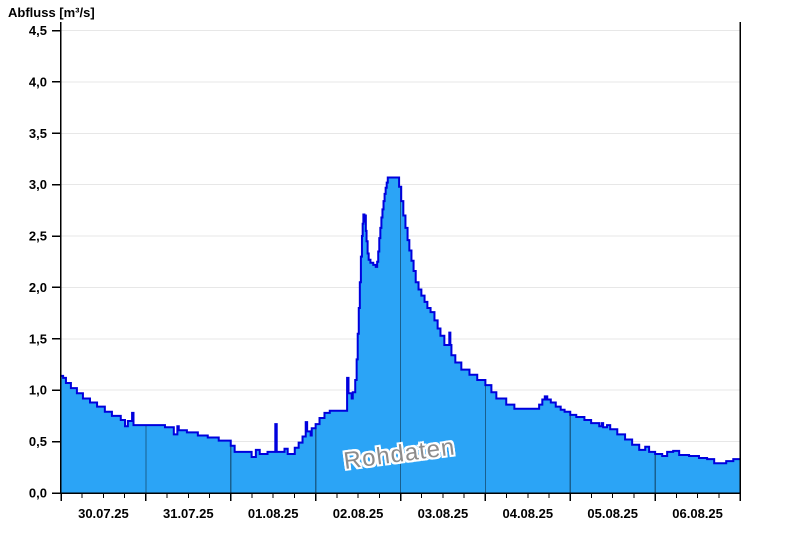 This screenshot has height=550, width=800. What do you see at coordinates (38, 30) in the screenshot?
I see `y-tick-label: 4,5` at bounding box center [38, 30].